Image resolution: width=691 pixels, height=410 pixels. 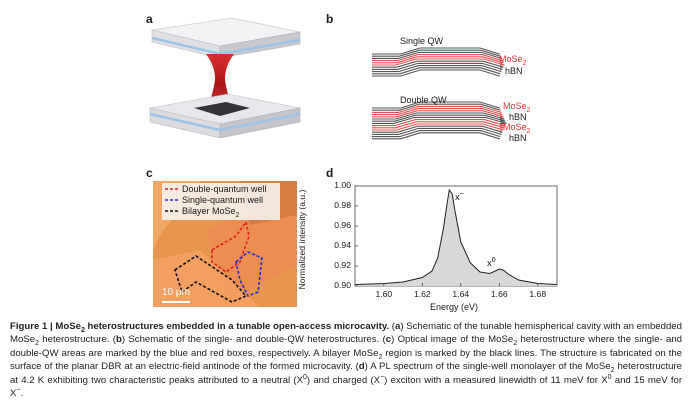 I want to click on double-mose2-sub-1: 2, so click(x=528, y=110).